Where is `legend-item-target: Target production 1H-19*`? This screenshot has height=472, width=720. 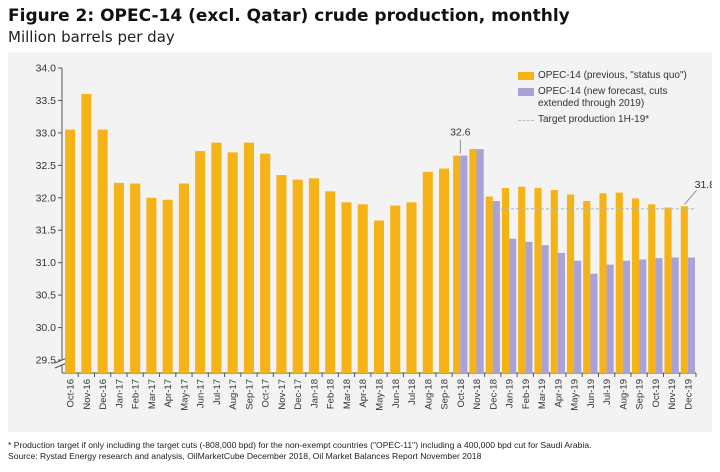 legend-item-target: Target production 1H-19* is located at coordinates (613, 120).